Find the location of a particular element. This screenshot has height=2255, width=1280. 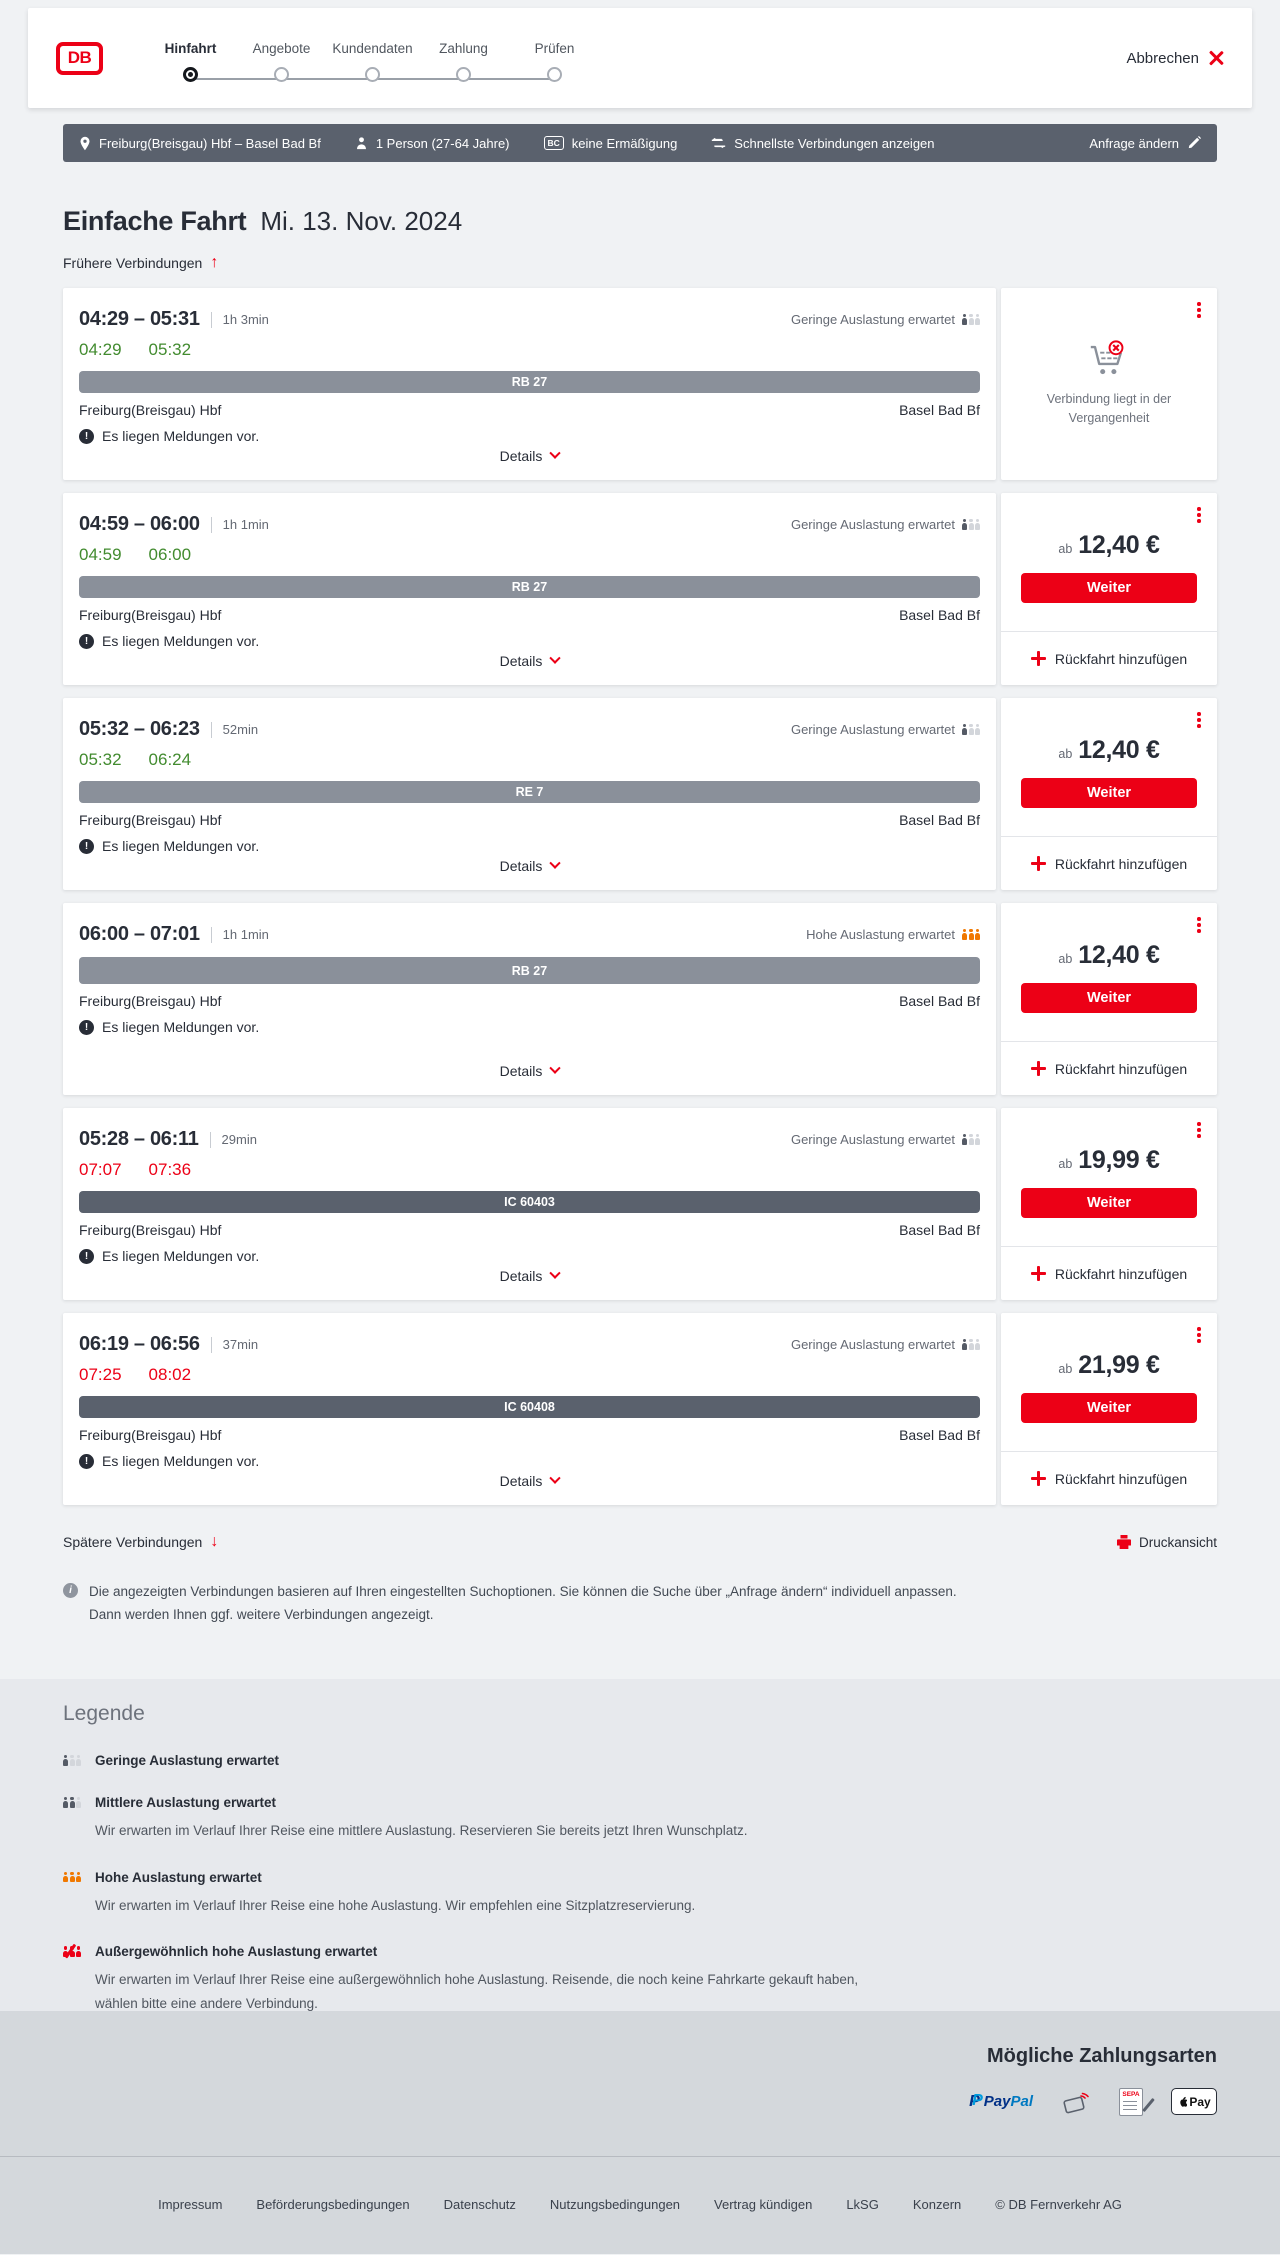

legend-item: Geringe Auslastung erwartet is located at coordinates (640, 1760).